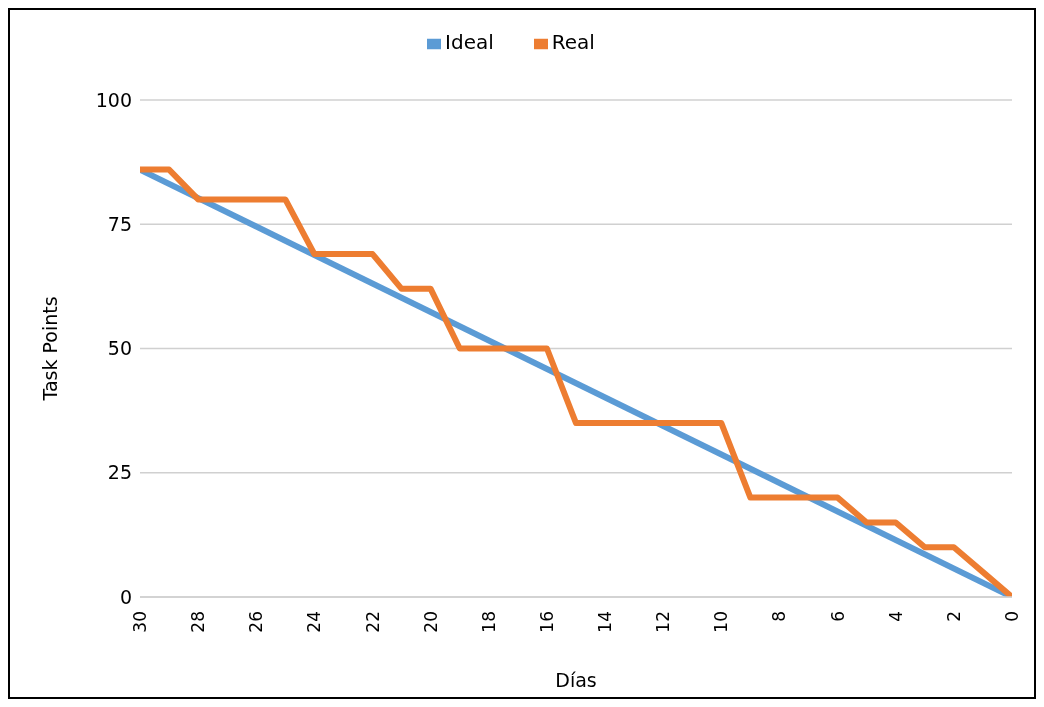 The image size is (1044, 707). Describe the element at coordinates (430, 622) in the screenshot. I see `x-tick-label: 20` at that location.